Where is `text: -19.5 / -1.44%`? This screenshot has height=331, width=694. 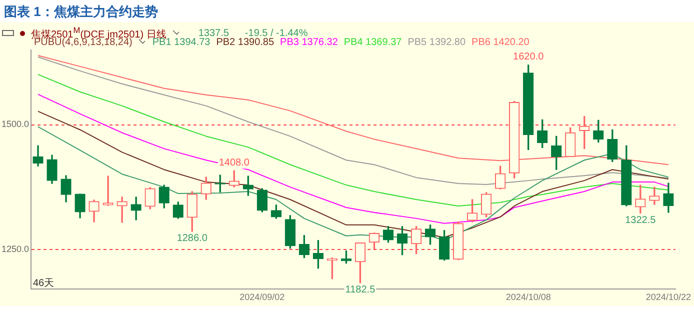 text: -19.5 / -1.44% is located at coordinates (276, 33).